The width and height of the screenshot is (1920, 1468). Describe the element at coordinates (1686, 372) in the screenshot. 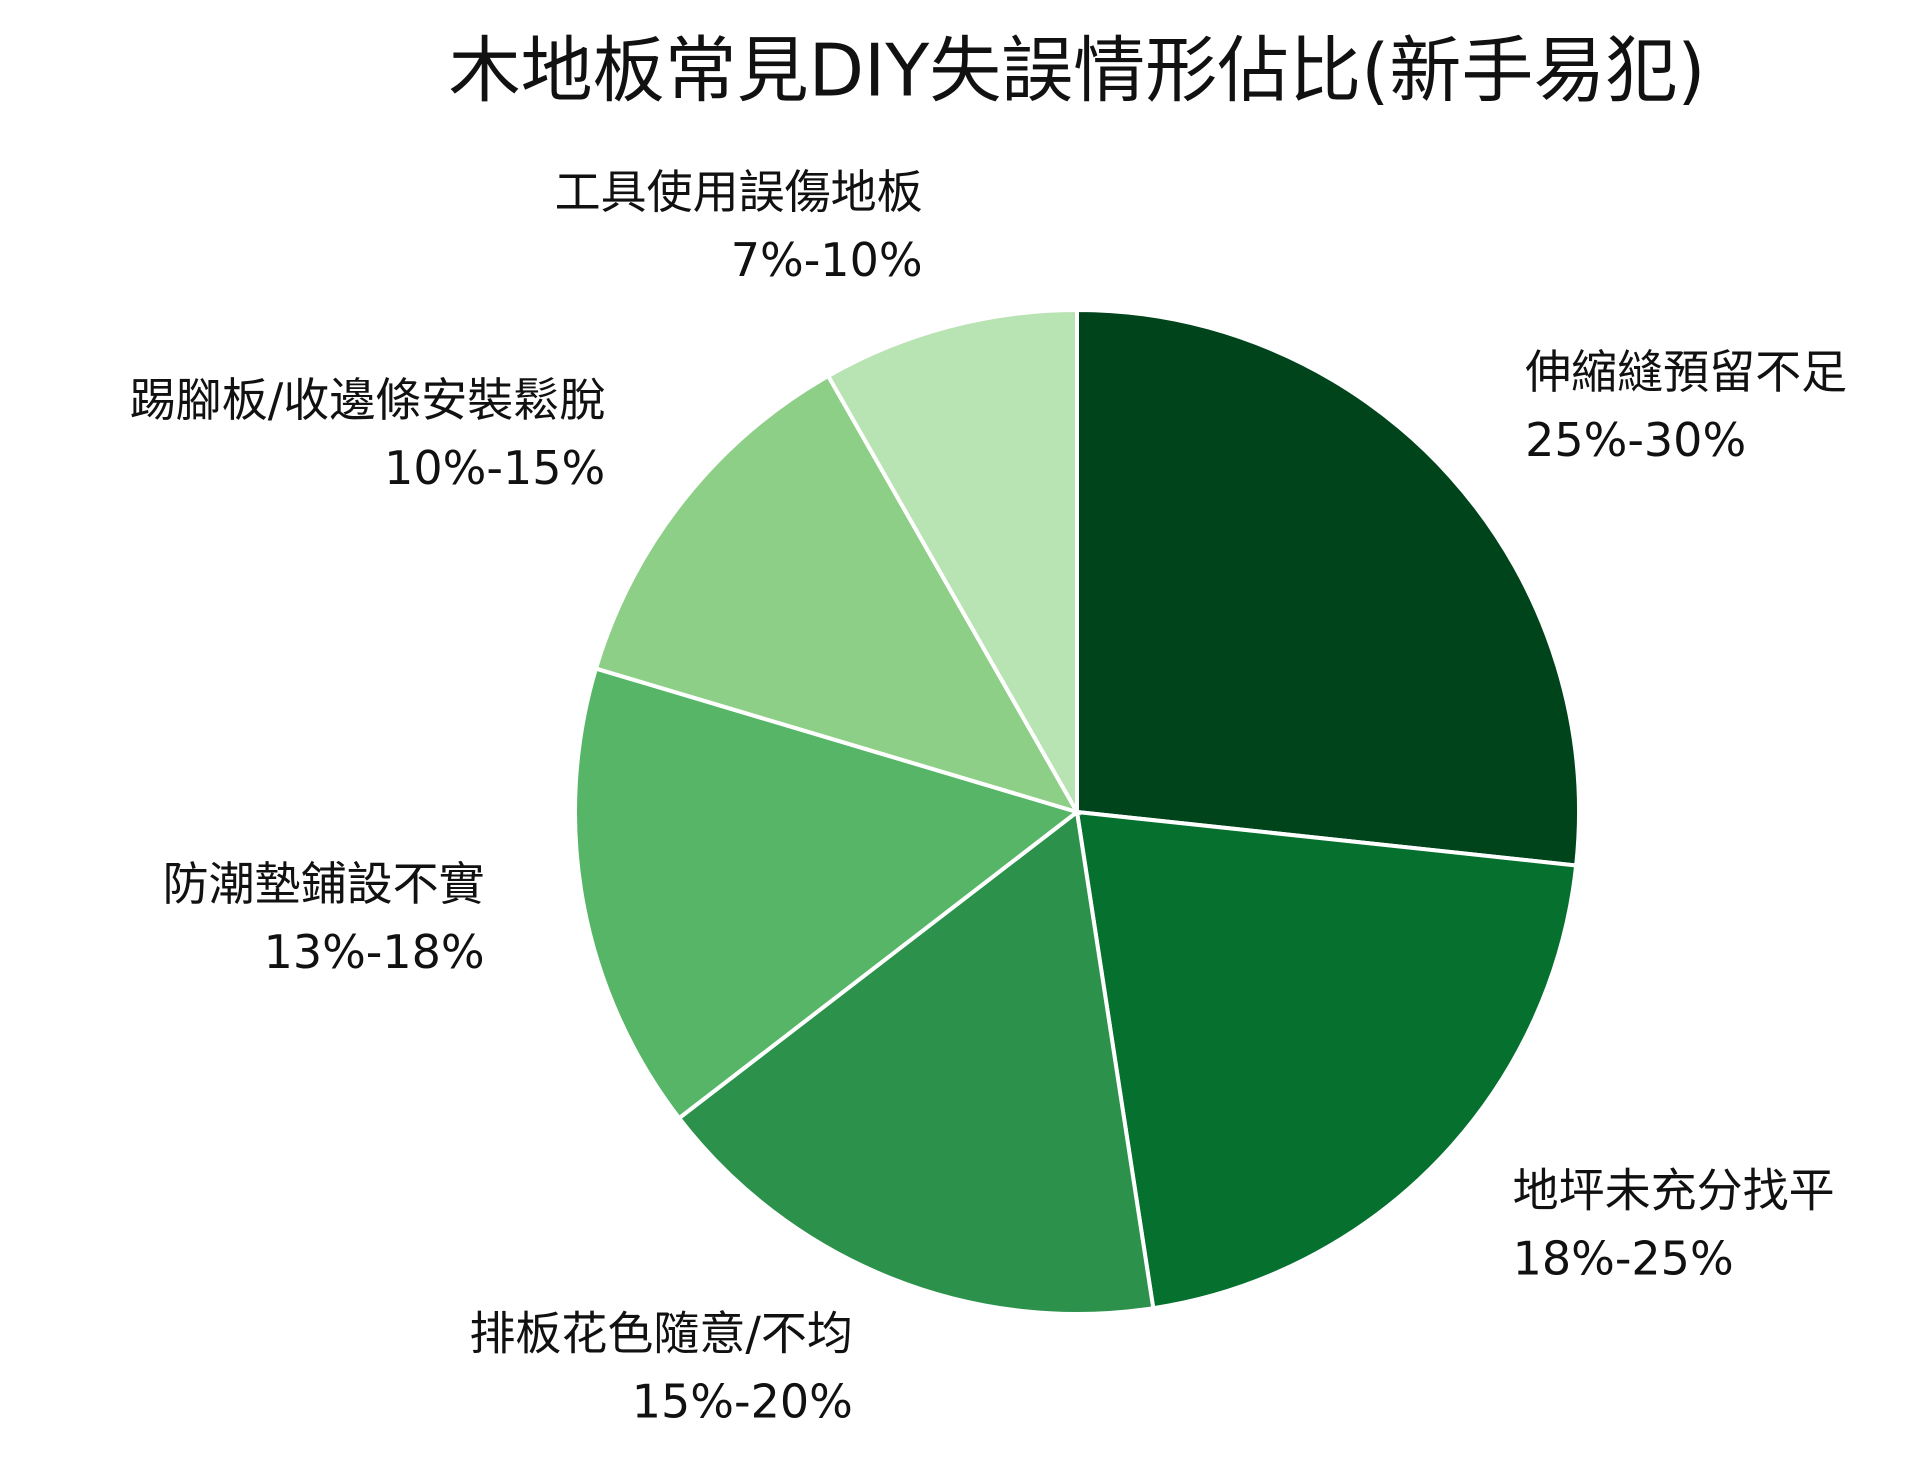

I see `slice-label: 伸縮縫預留不足` at that location.